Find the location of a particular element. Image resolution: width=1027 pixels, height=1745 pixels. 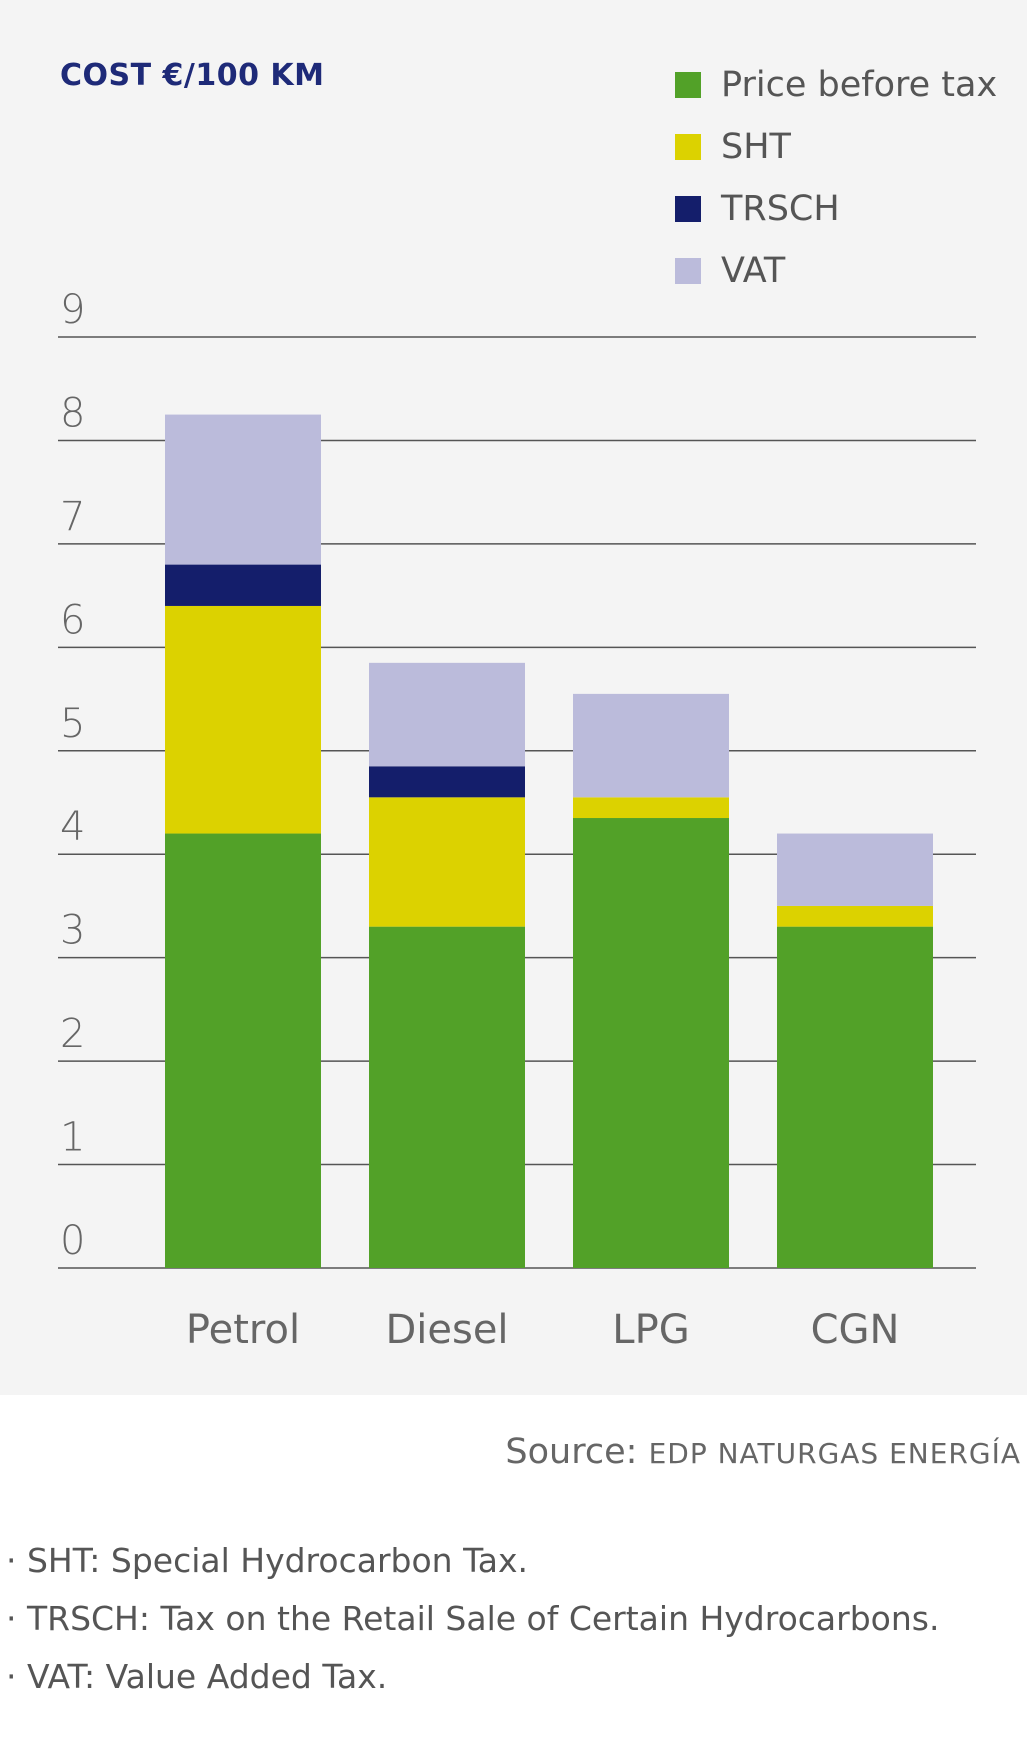

legend-swatch-trsch is located at coordinates (688, 209).